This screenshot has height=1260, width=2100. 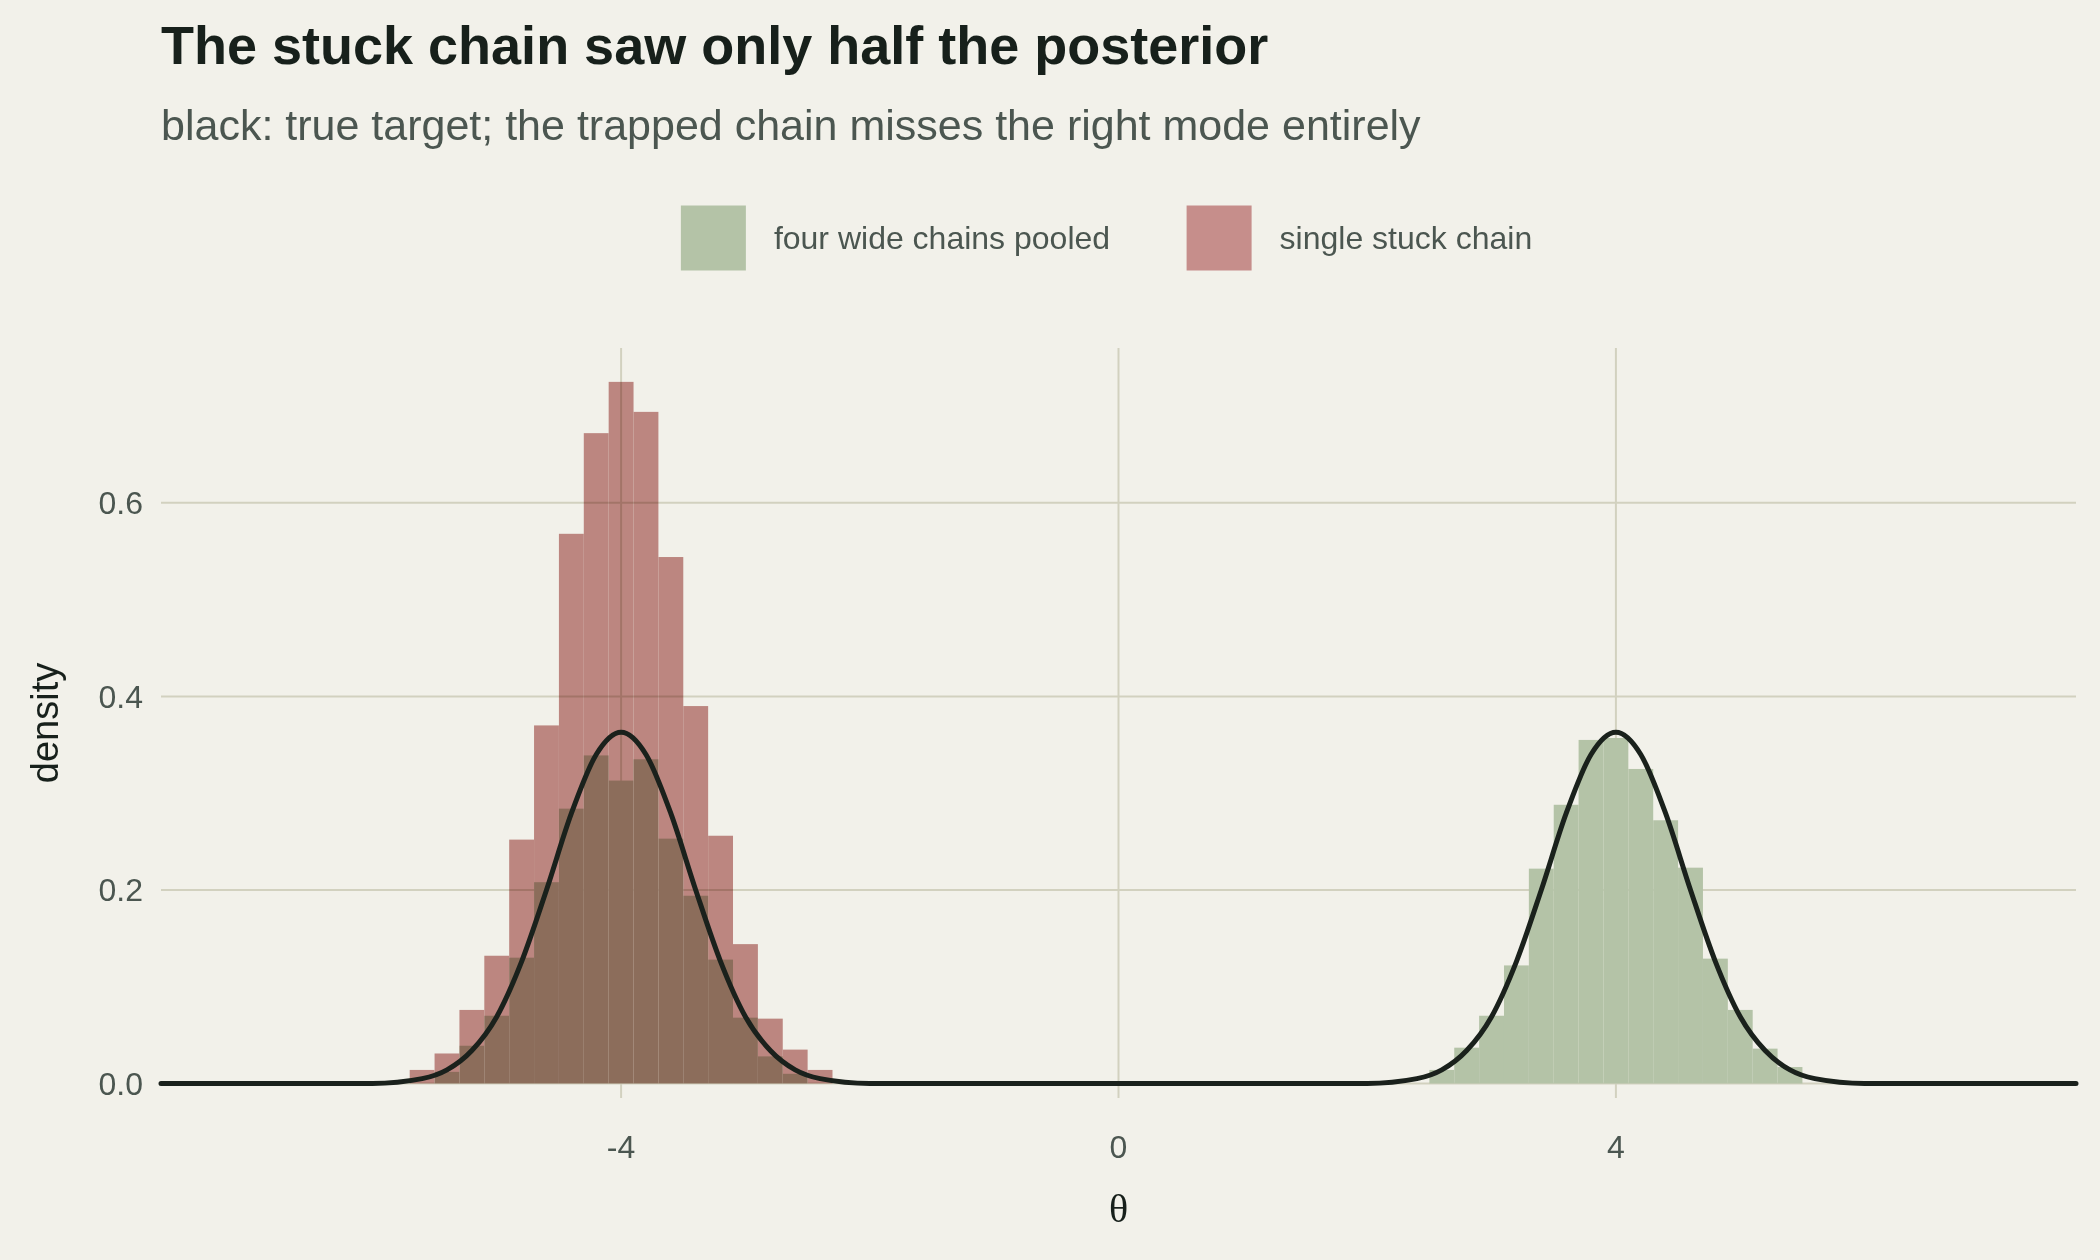 What do you see at coordinates (120, 696) in the screenshot?
I see `y-tick-label: 0.4` at bounding box center [120, 696].